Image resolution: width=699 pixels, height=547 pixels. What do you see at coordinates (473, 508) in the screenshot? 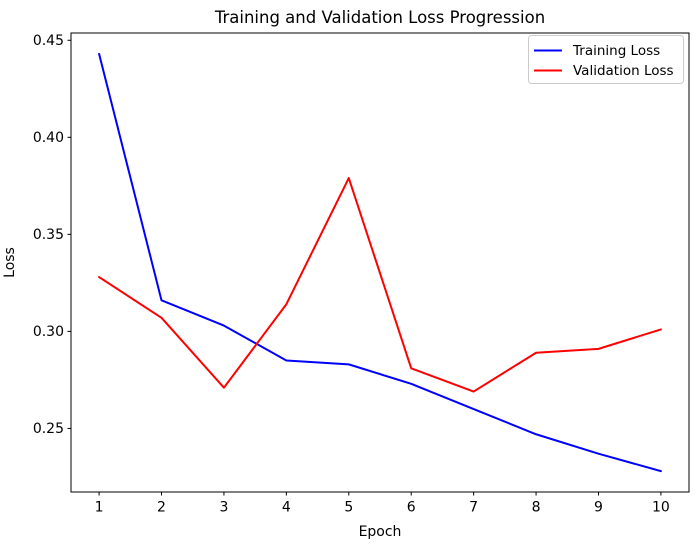
I see `x-tick-label: 7` at bounding box center [473, 508].